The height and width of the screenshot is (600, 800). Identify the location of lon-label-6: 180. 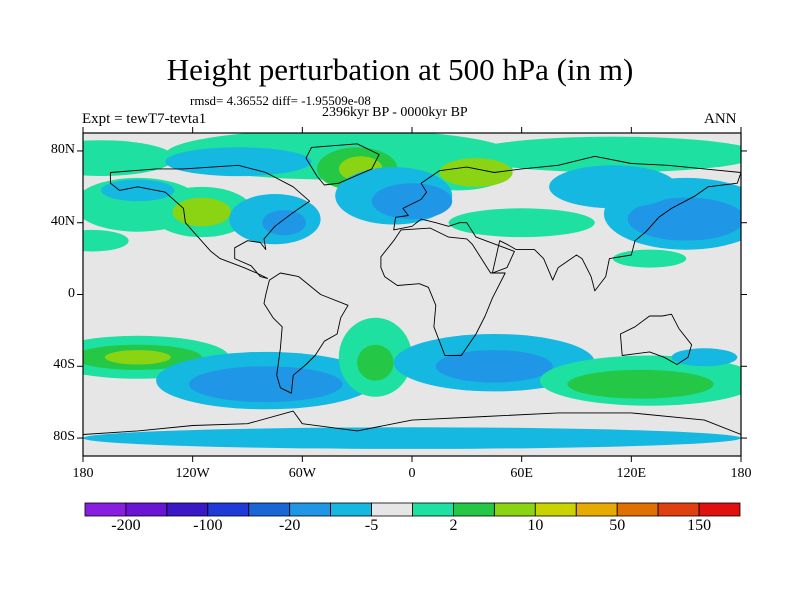
(741, 473).